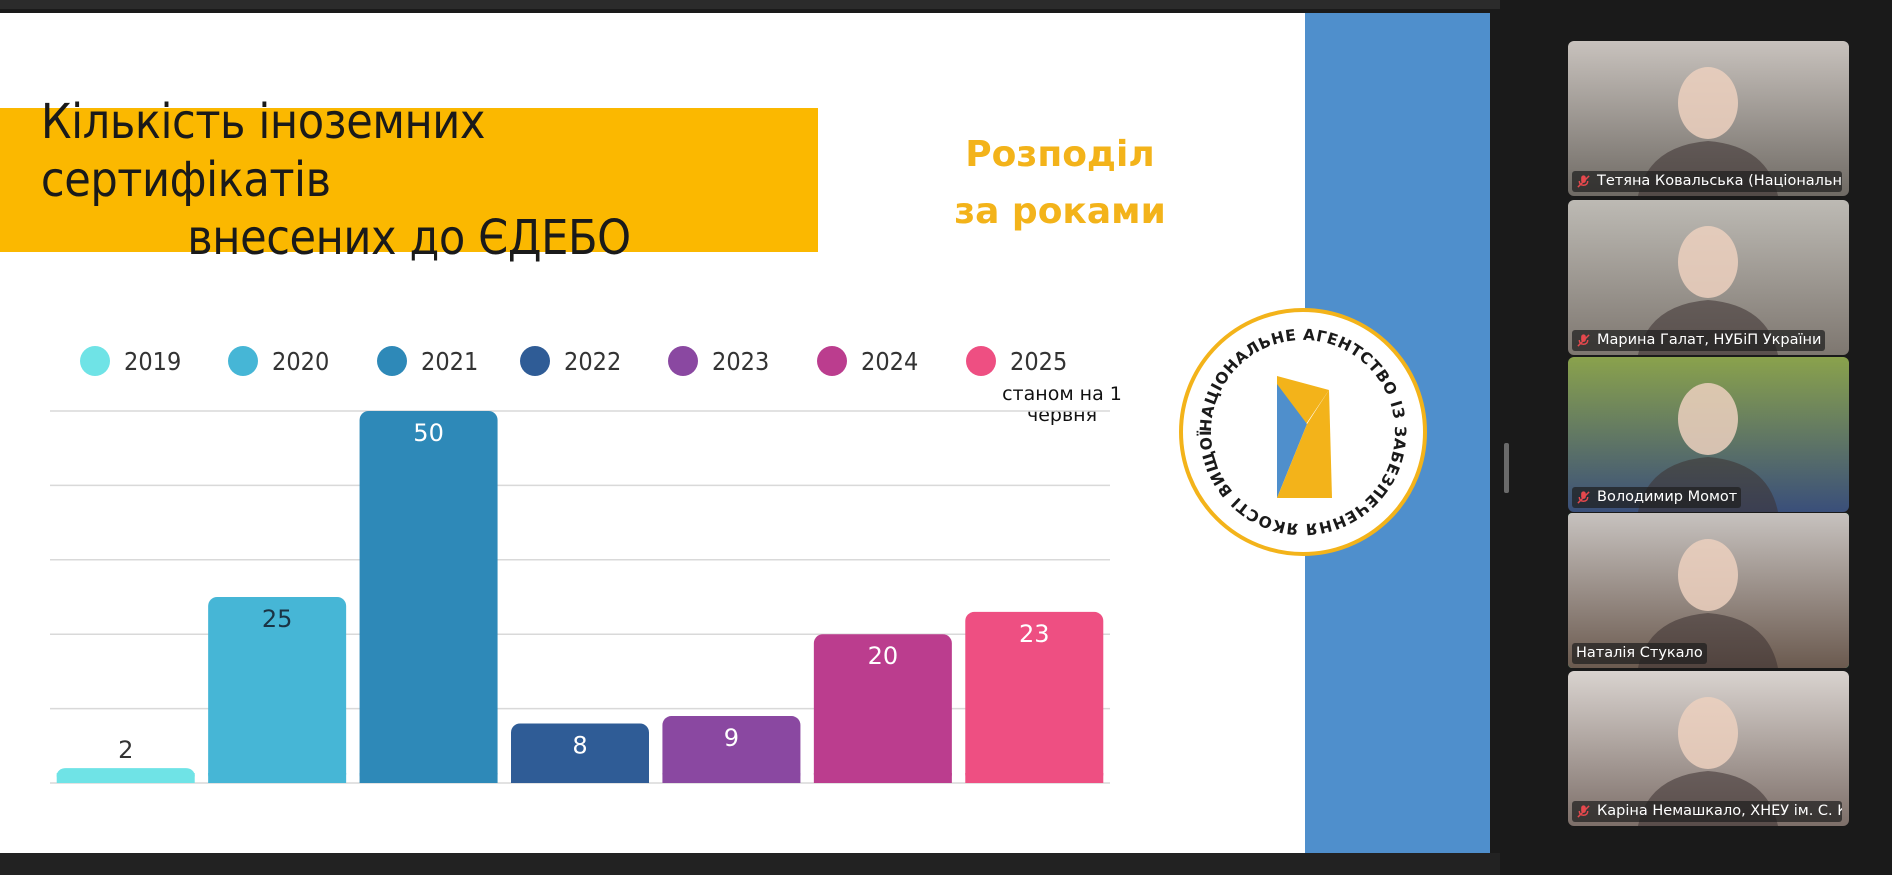  I want to click on legend-item-2023: 2023, so click(722, 361).